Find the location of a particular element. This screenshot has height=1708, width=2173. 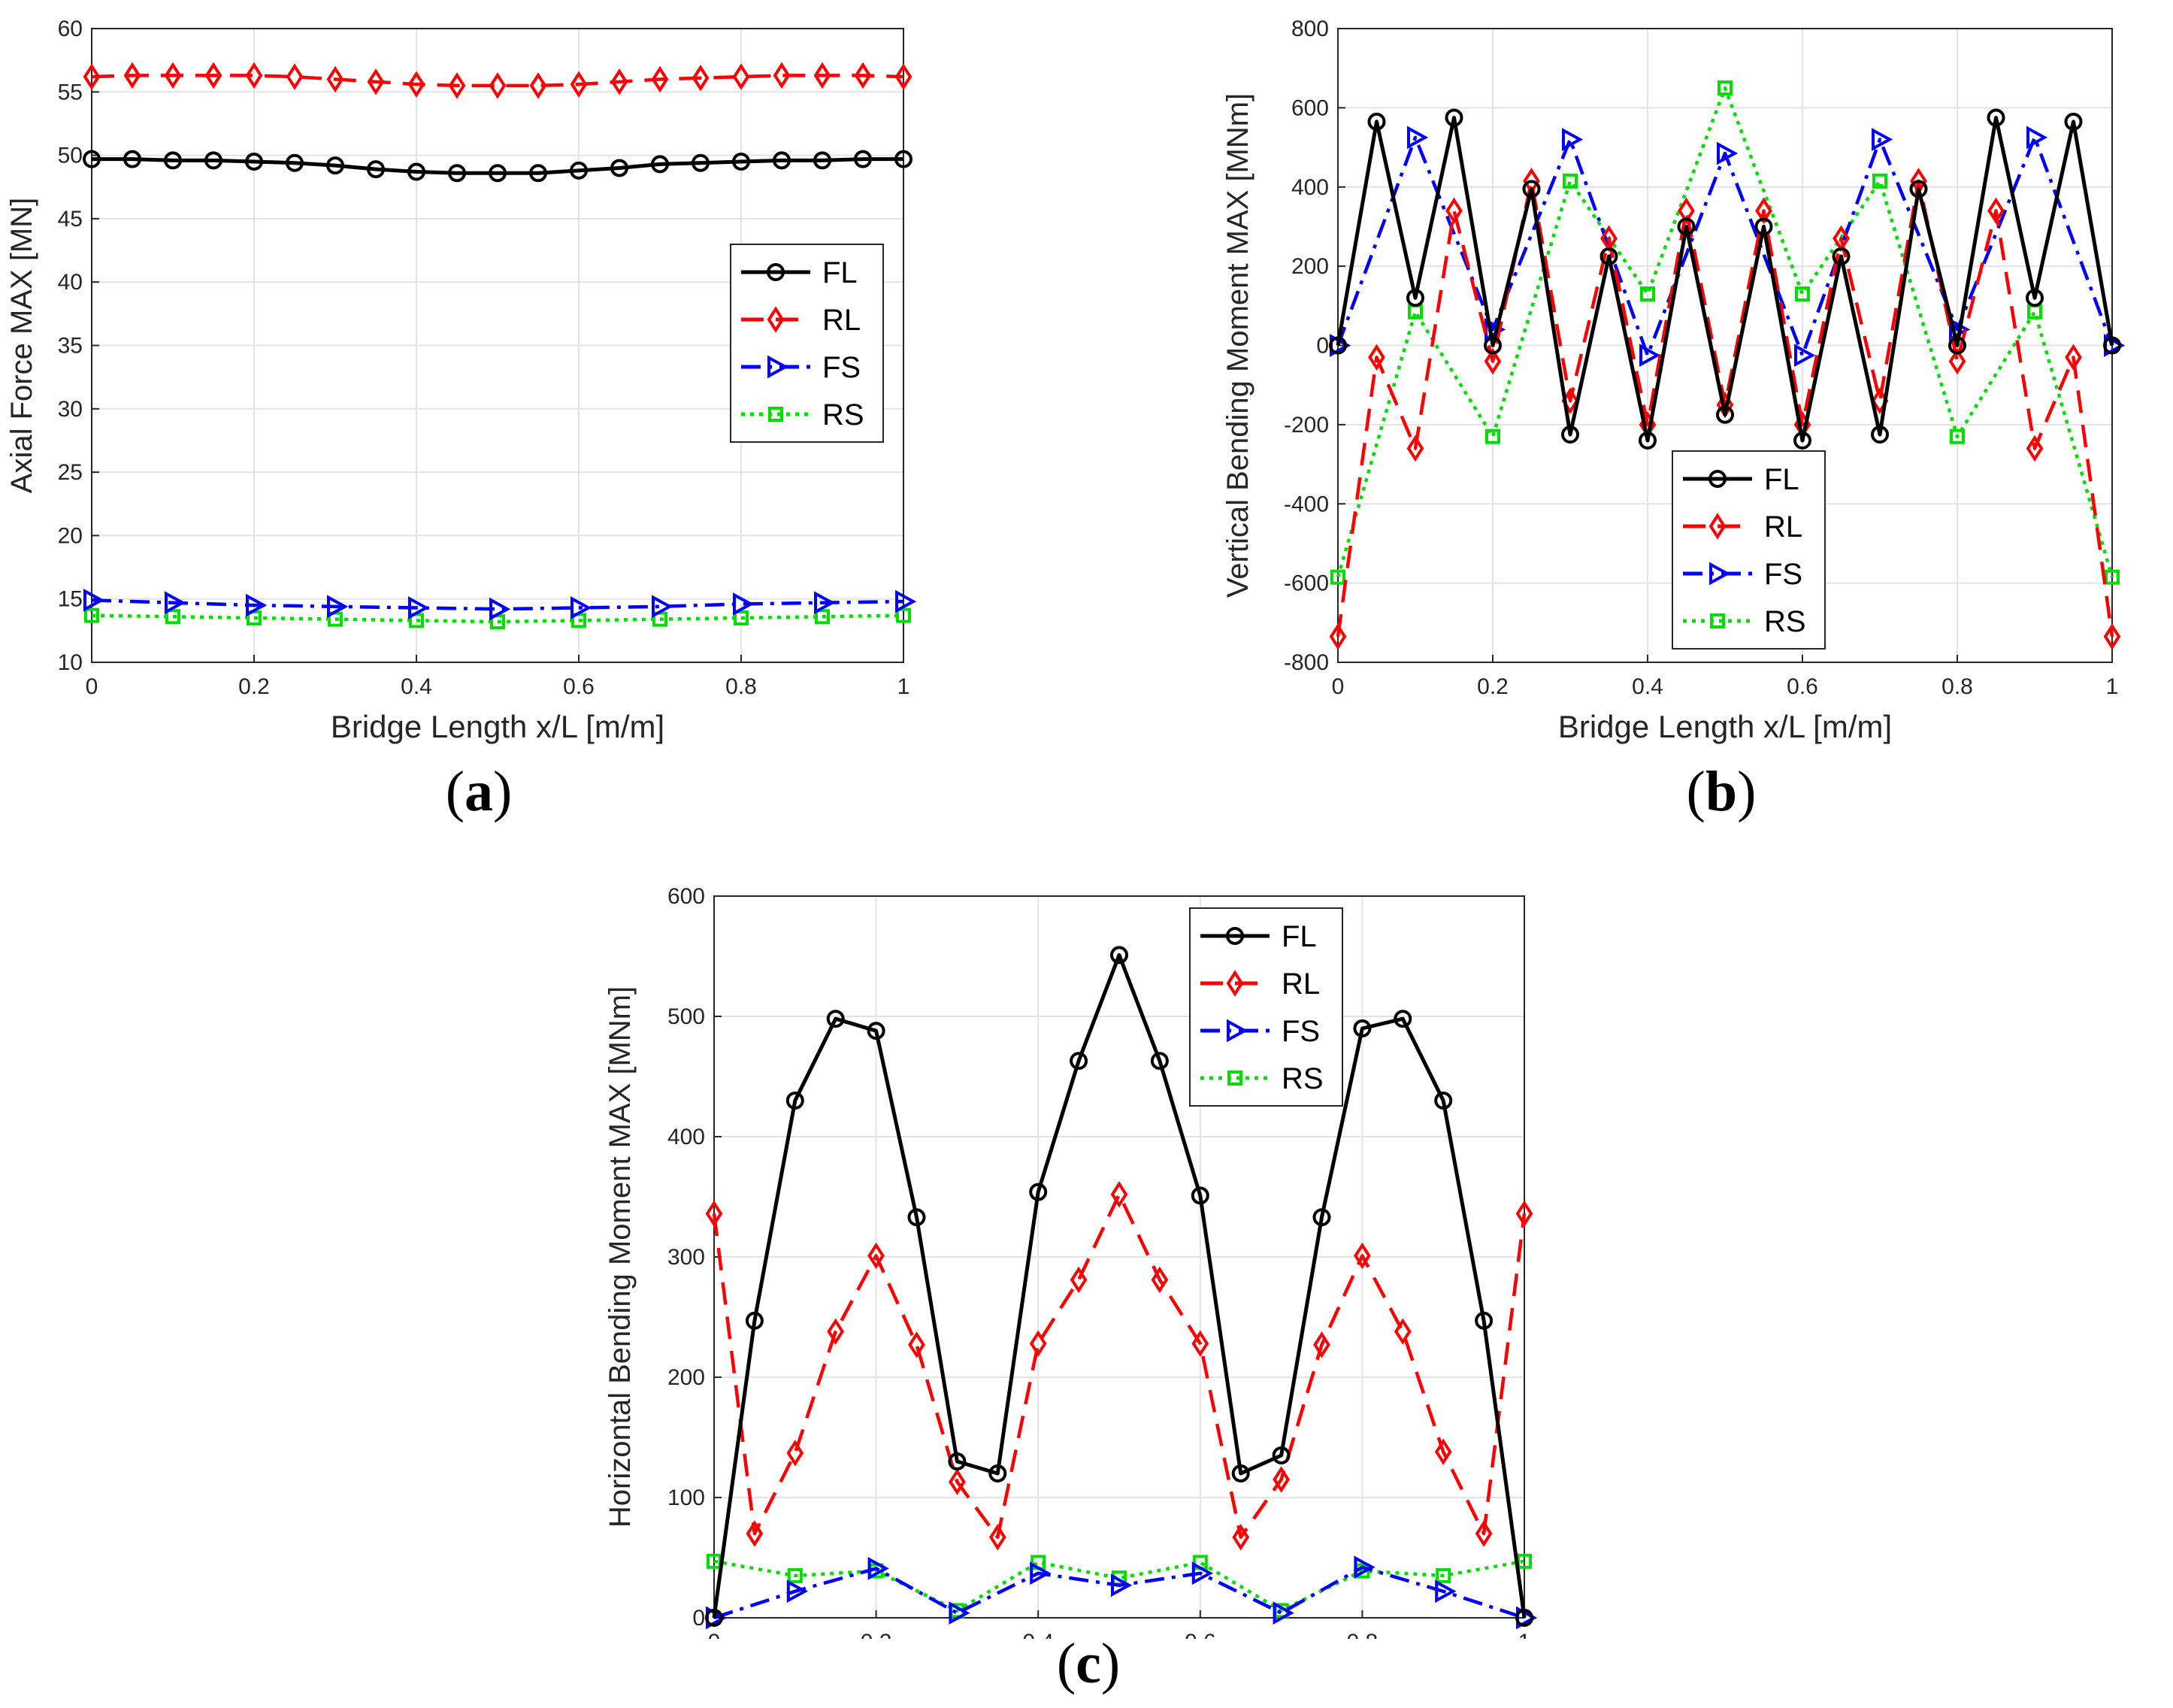

y-tick-label: 50 is located at coordinates (70, 156).